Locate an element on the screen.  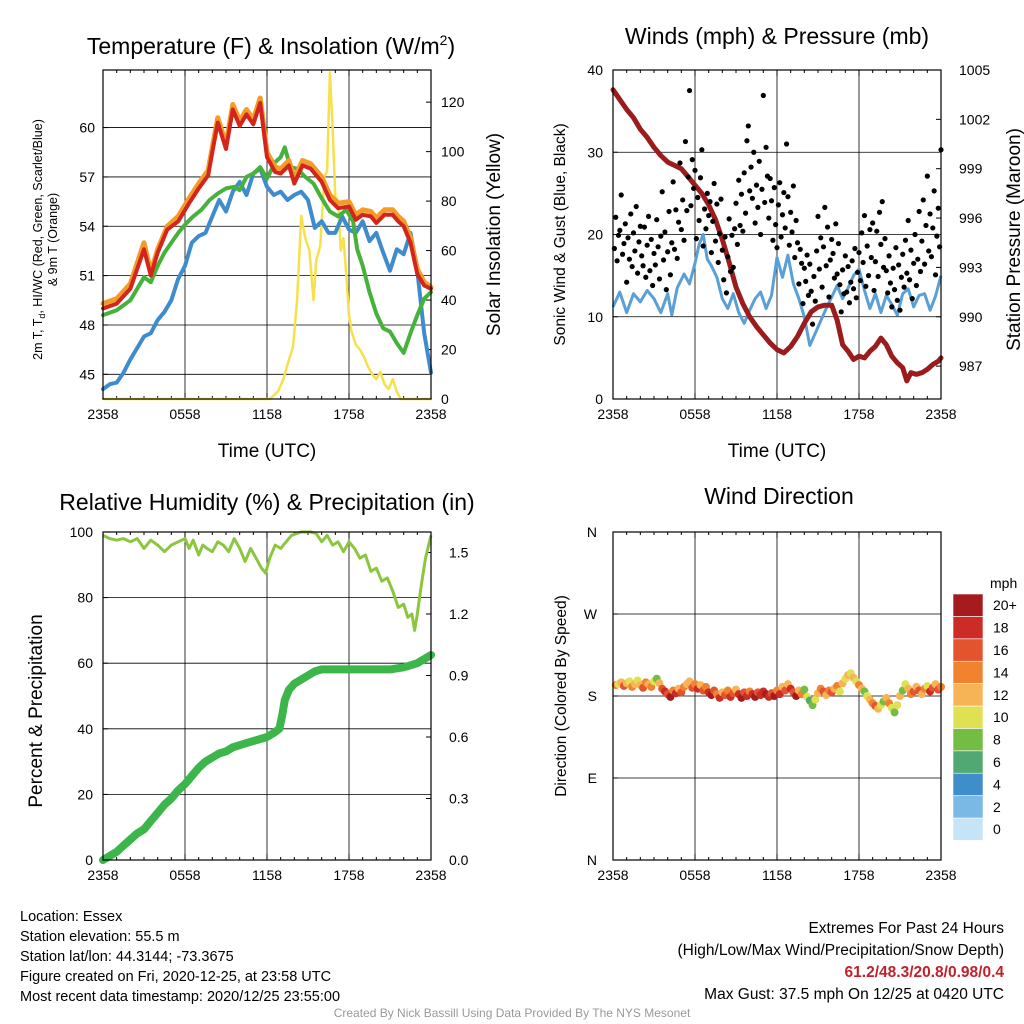
y2-tick-label: 996 is located at coordinates (971, 218).